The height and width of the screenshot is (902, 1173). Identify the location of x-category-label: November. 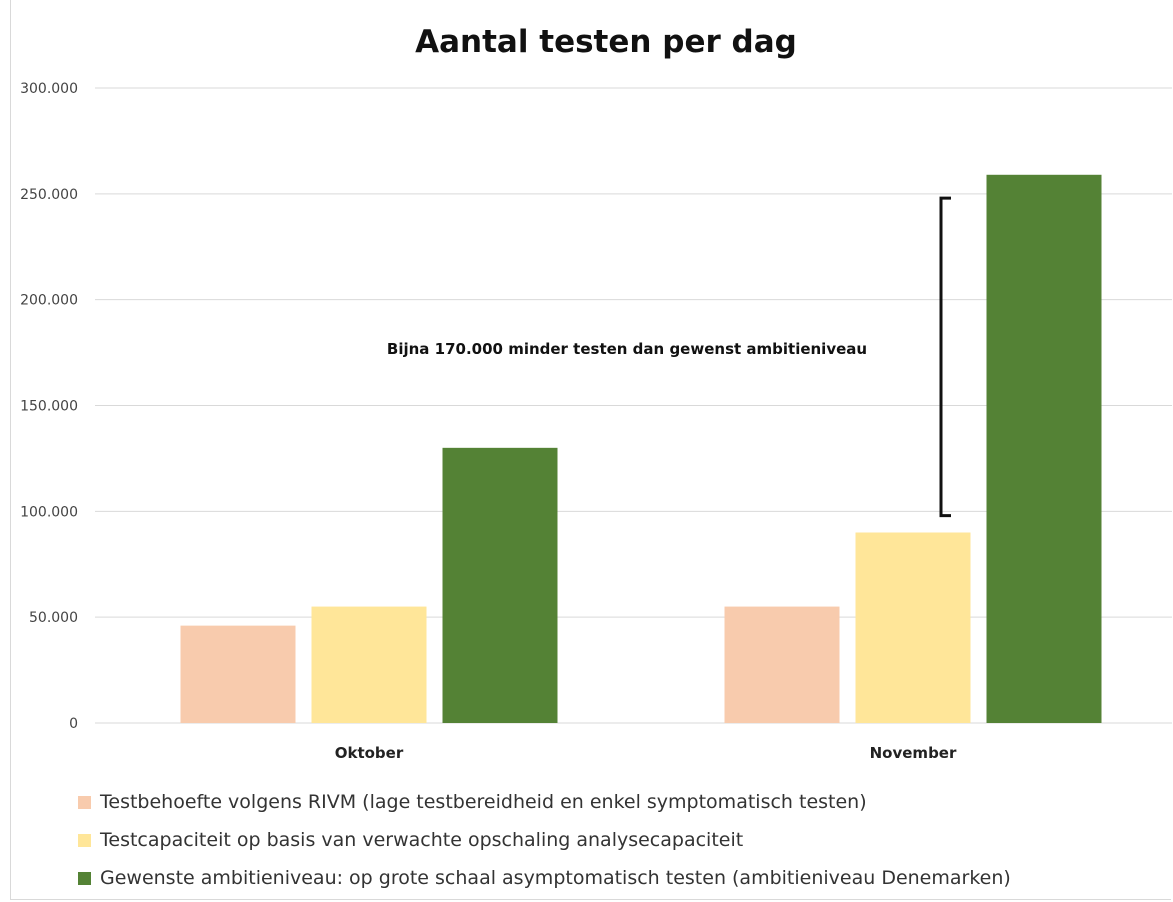
(913, 753).